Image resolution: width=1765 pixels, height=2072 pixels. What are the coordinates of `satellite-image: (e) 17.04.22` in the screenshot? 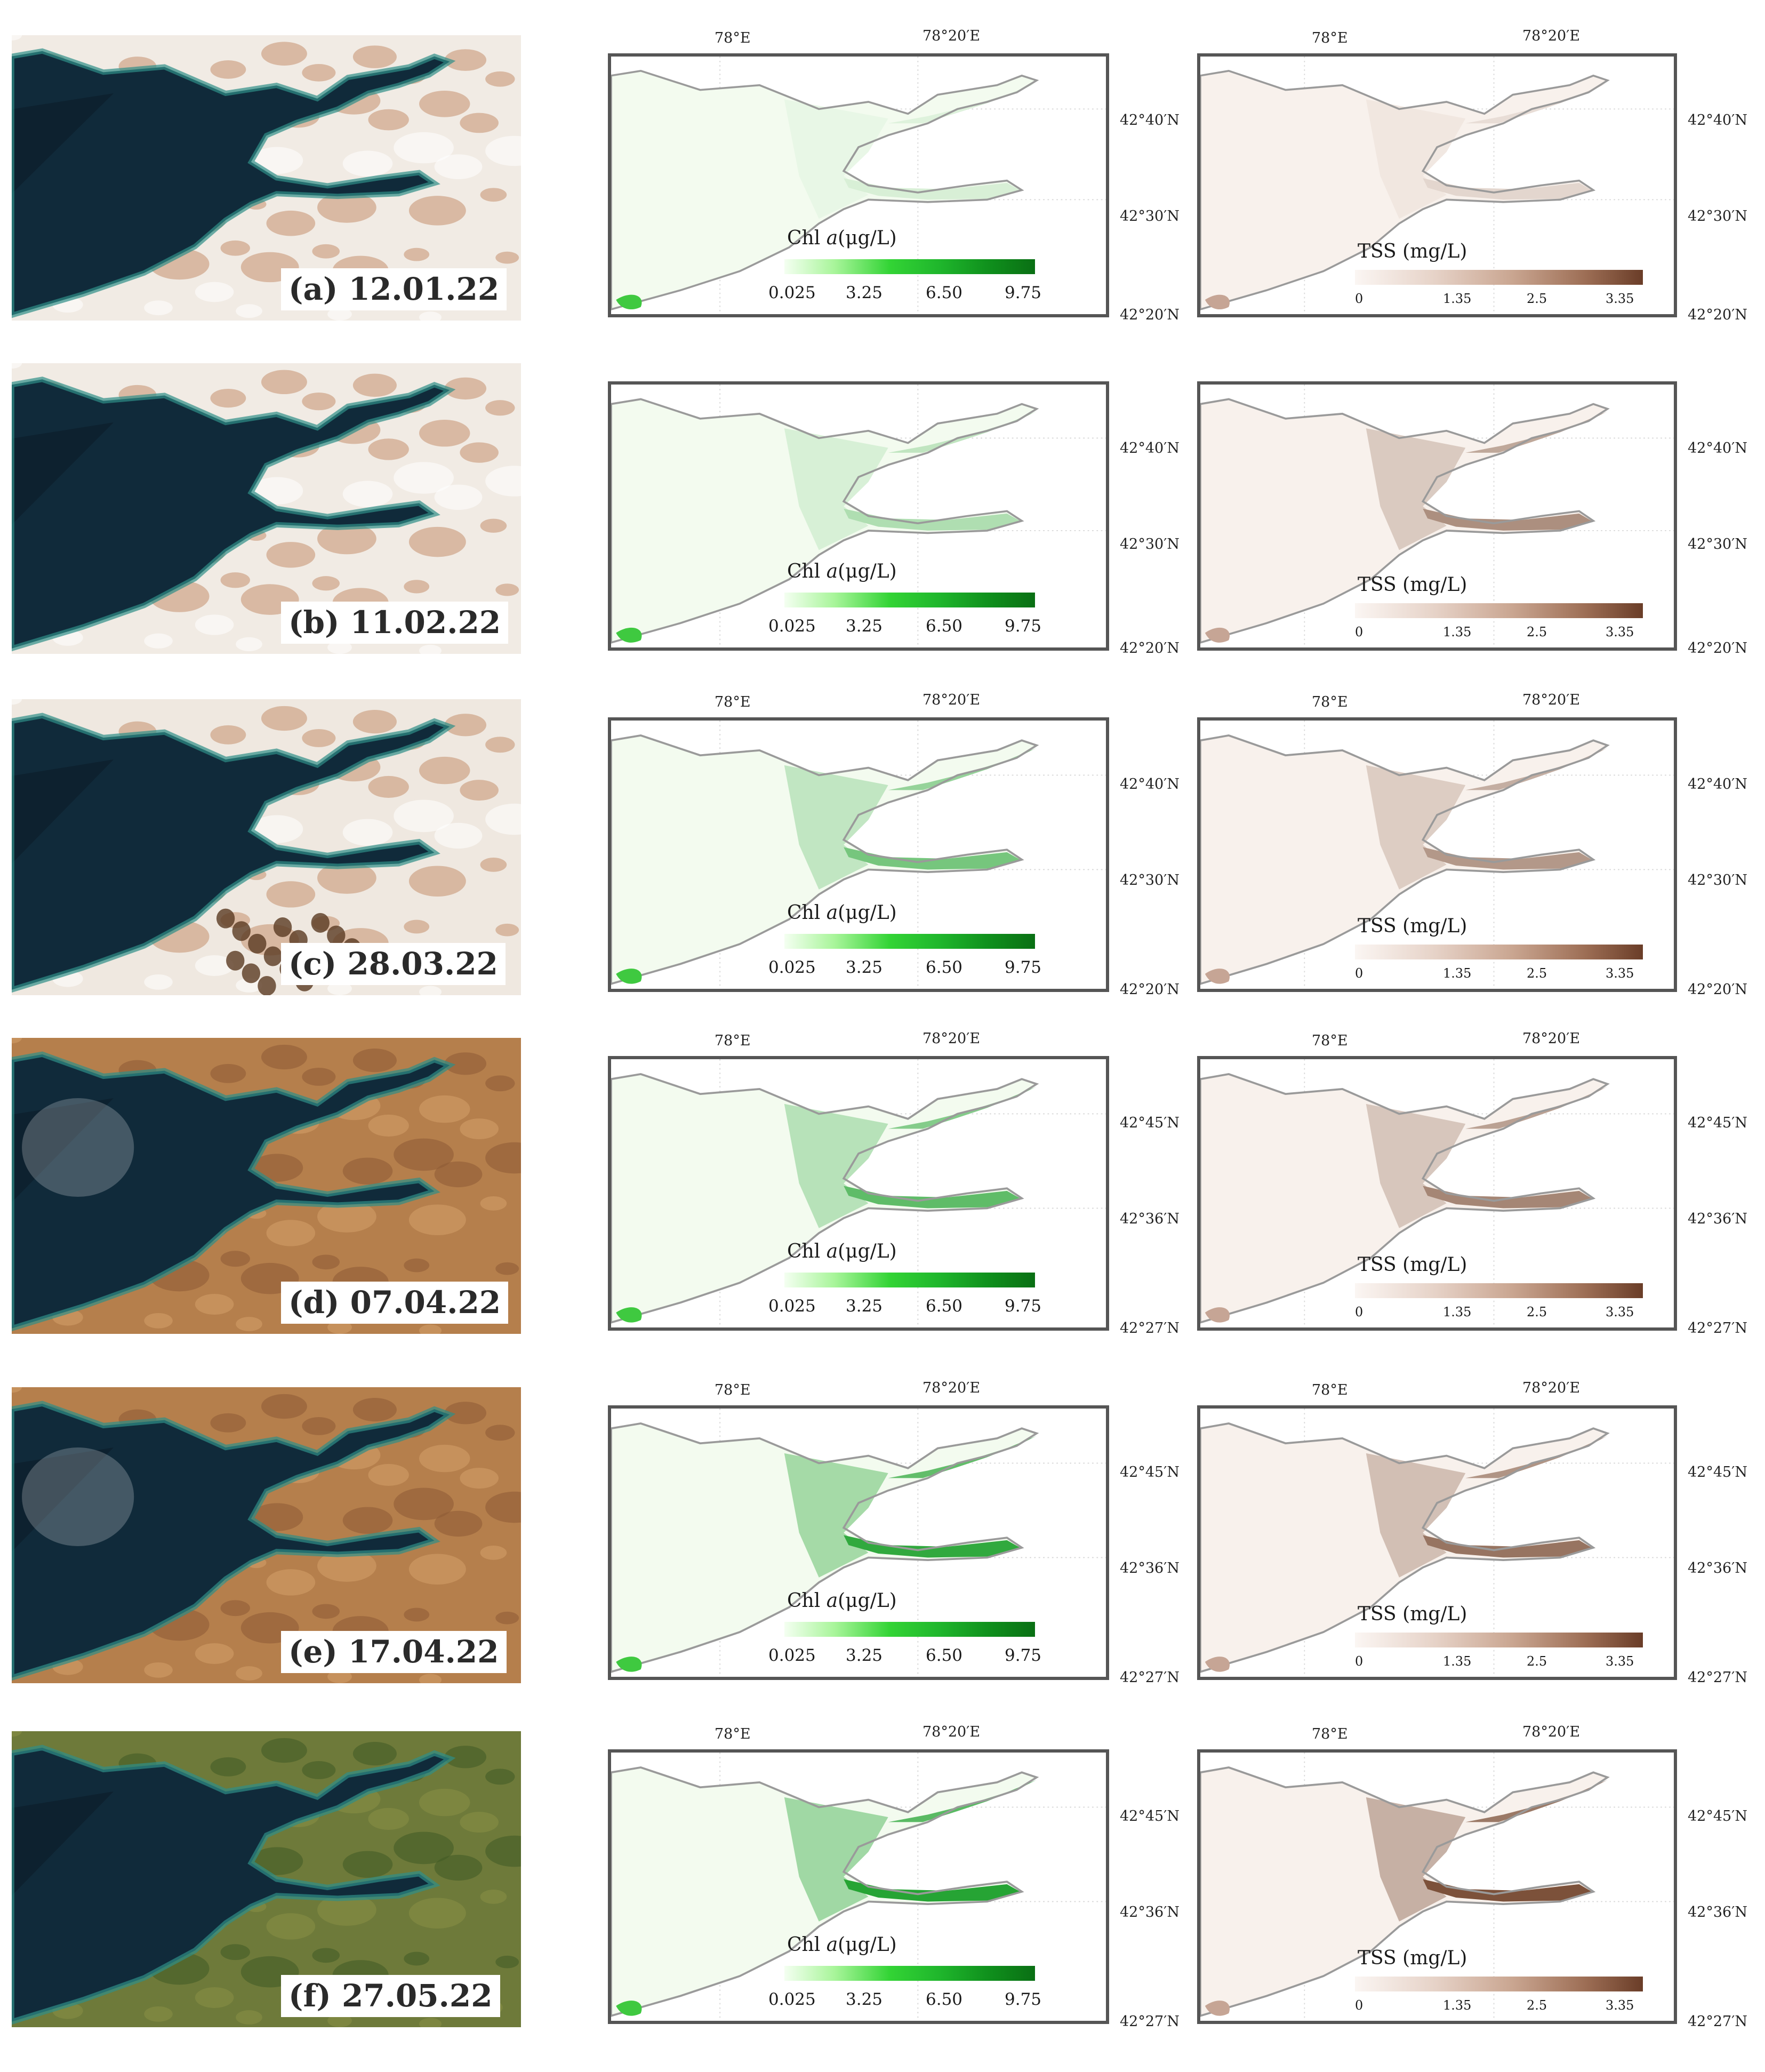 It's located at (266, 1535).